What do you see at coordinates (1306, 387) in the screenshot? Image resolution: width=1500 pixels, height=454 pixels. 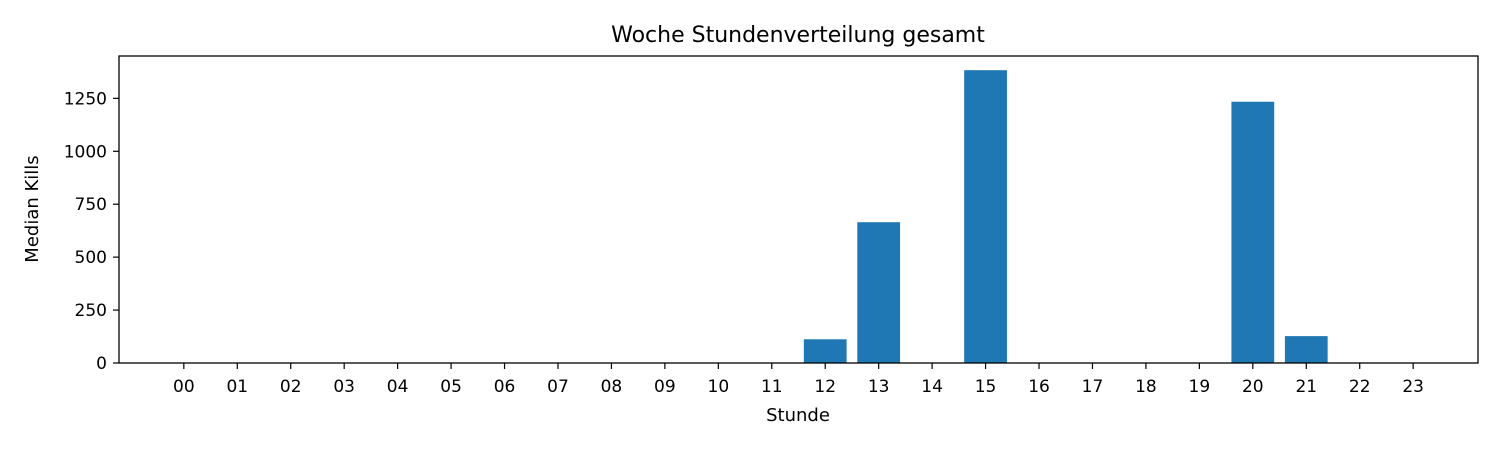 I see `x-tick-label: 21` at bounding box center [1306, 387].